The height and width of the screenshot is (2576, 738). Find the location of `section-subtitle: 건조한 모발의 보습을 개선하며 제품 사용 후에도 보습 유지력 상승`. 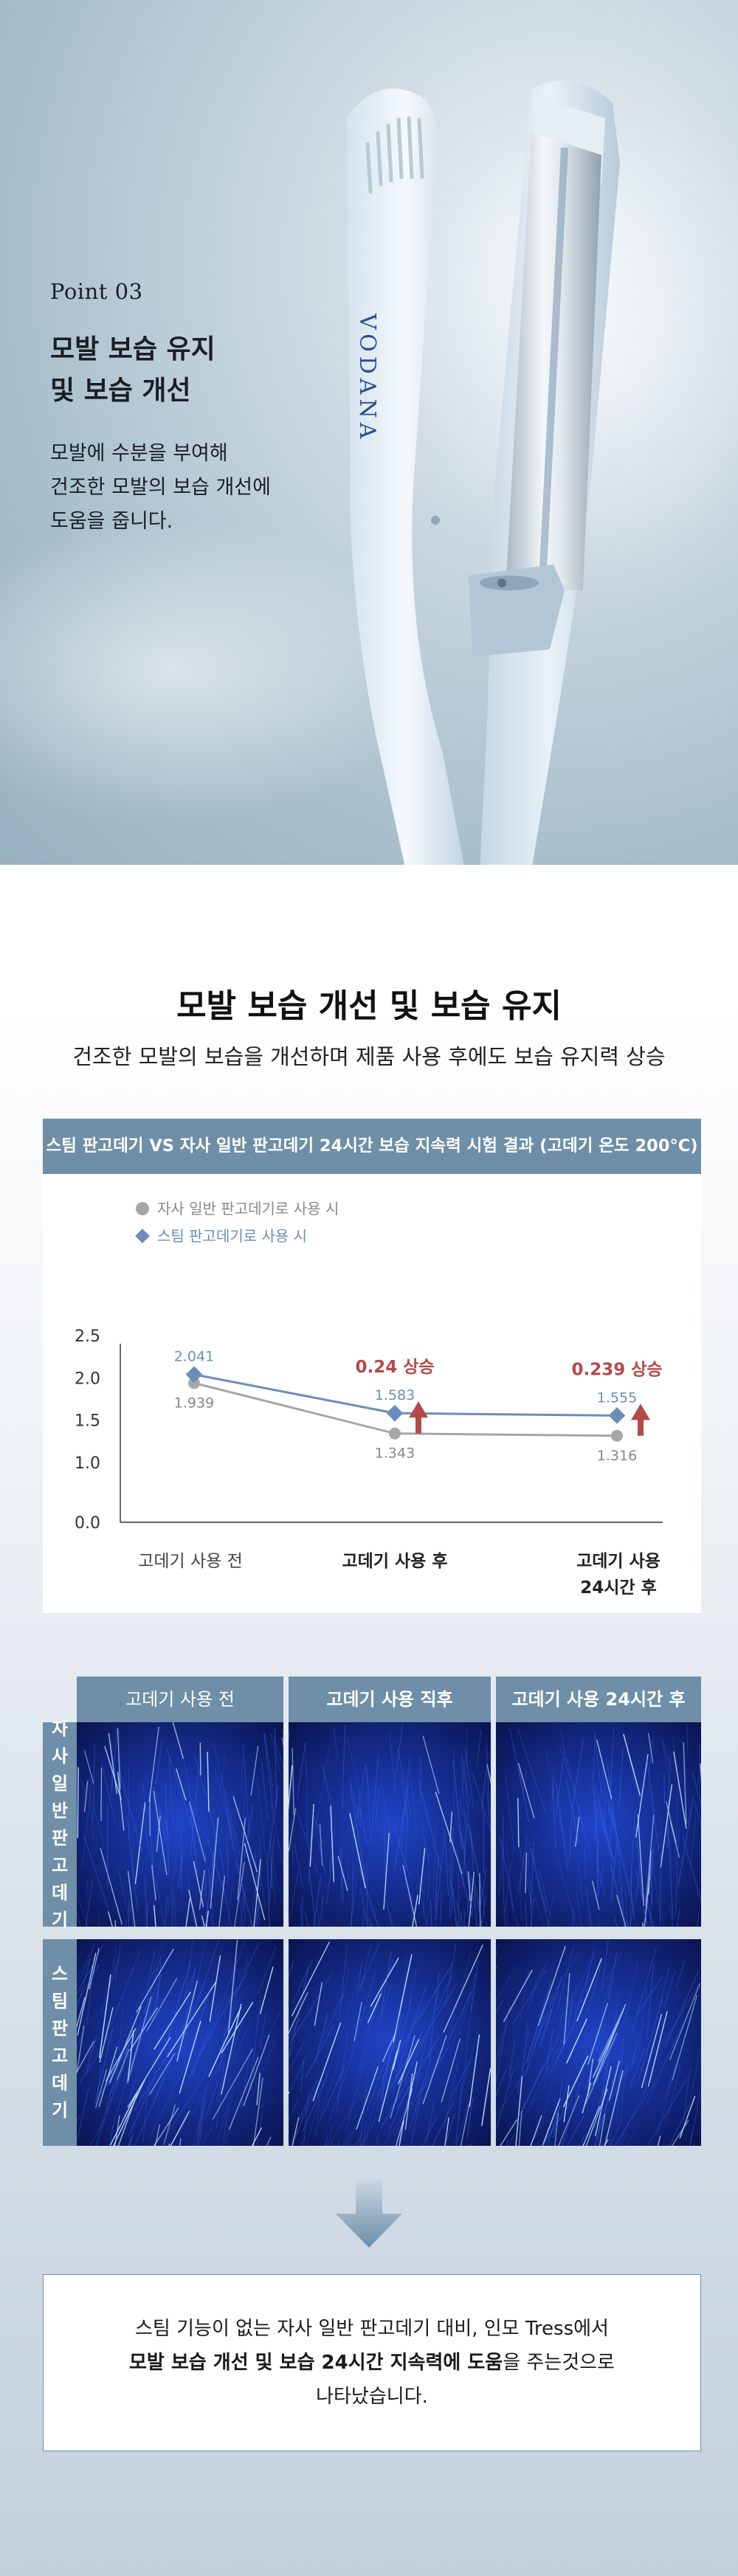

section-subtitle: 건조한 모발의 보습을 개선하며 제품 사용 후에도 보습 유지력 상승 is located at coordinates (369, 1057).